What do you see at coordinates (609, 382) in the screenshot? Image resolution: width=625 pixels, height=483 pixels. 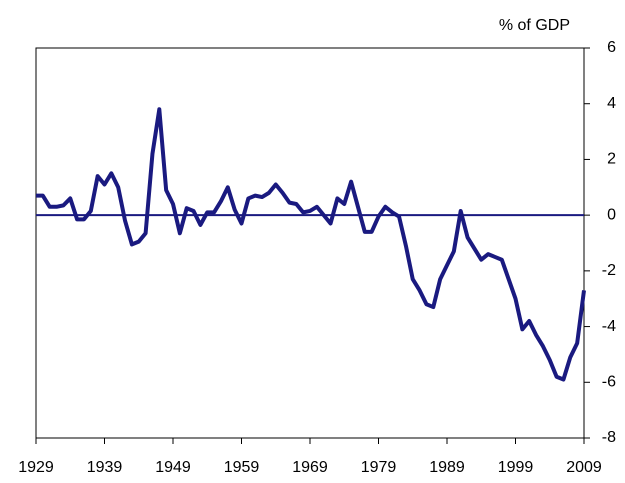 I see `y-tick-label: -6` at bounding box center [609, 382].